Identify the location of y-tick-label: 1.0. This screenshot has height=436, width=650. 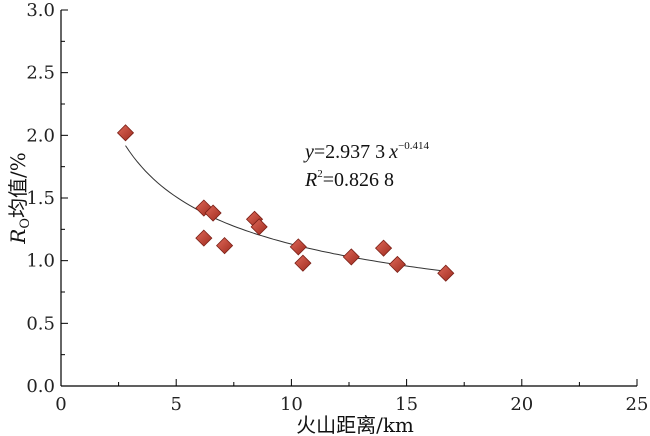
(40, 261).